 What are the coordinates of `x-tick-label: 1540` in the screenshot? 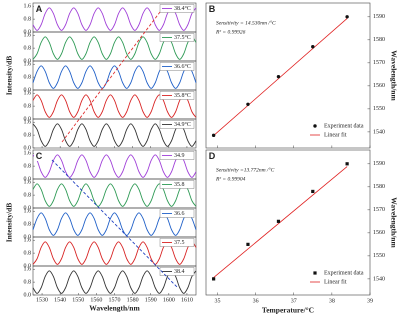 It's located at (60, 300).